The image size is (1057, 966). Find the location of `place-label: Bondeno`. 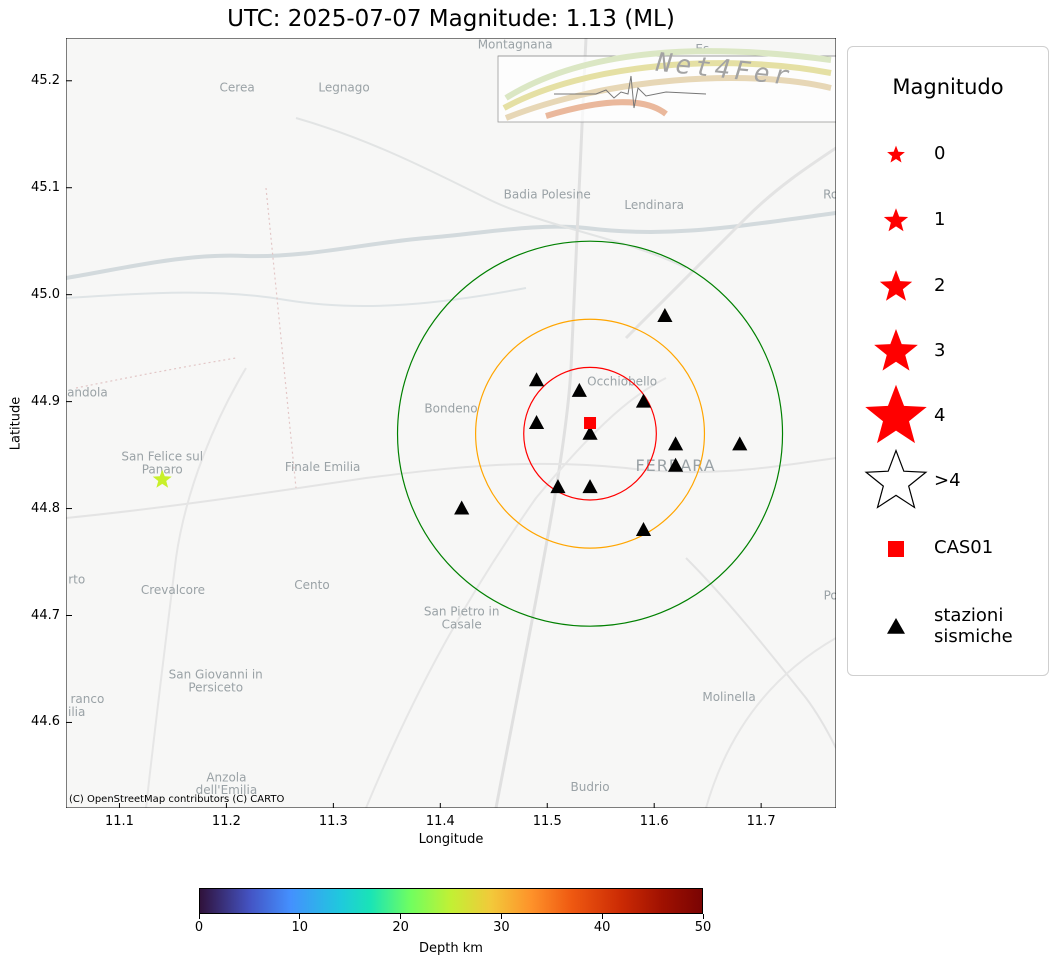

place-label: Bondeno is located at coordinates (450, 408).